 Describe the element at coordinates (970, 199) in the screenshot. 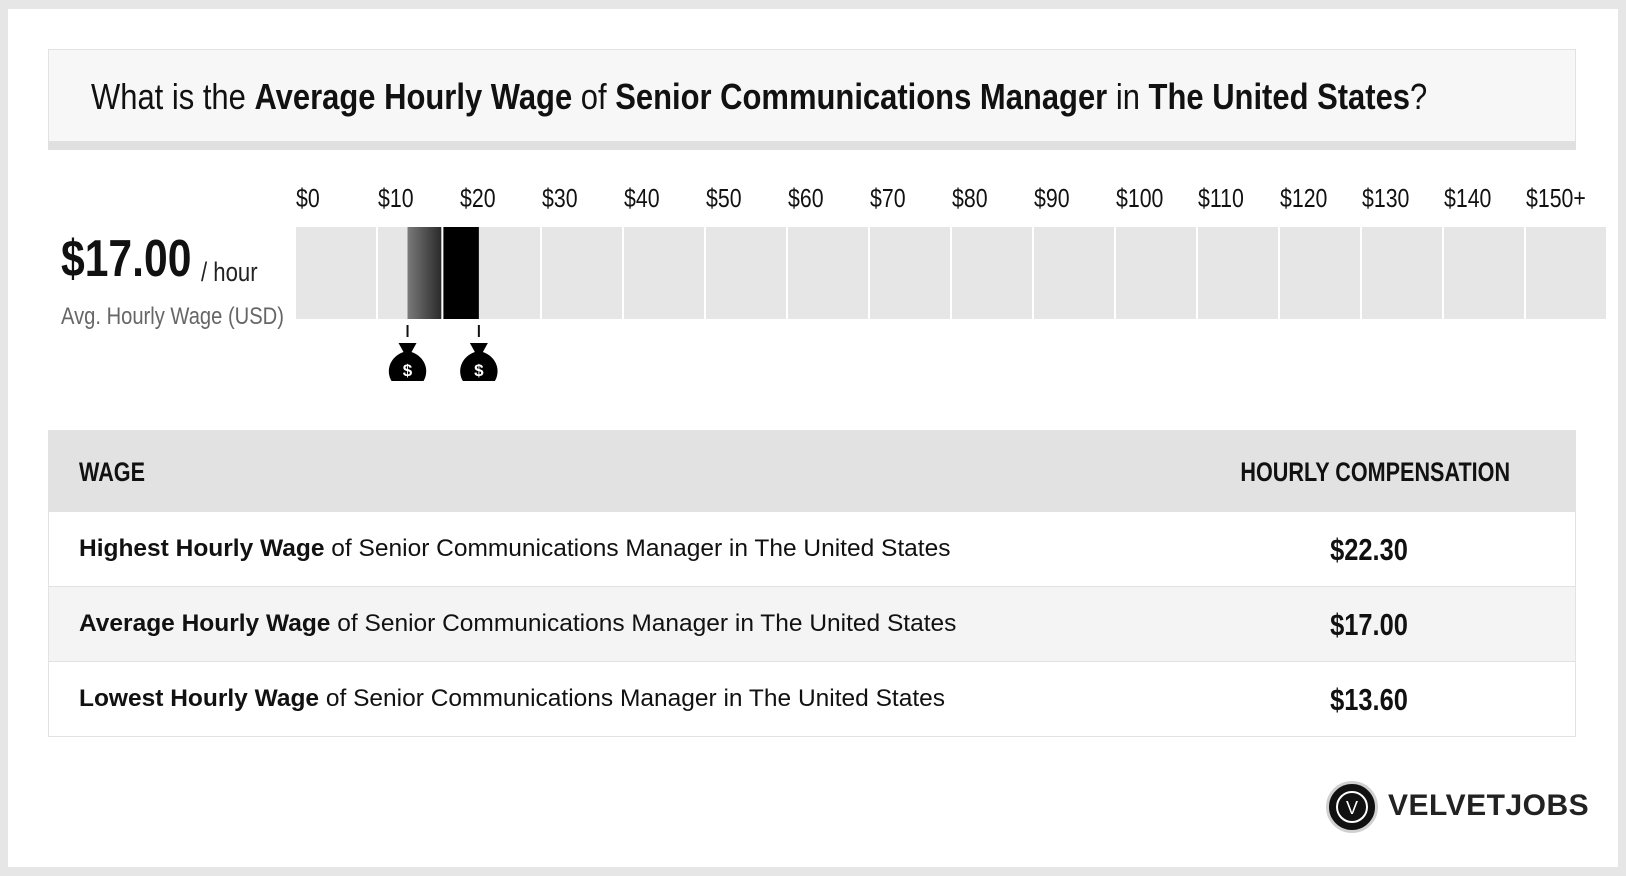

I see `tick-label: $80` at that location.